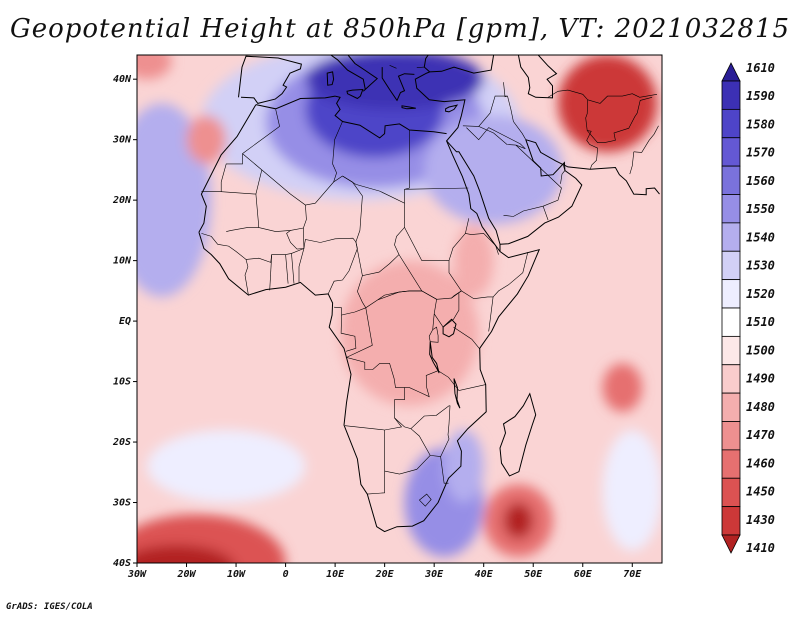 The image size is (800, 618). What do you see at coordinates (632, 490) in the screenshot?
I see `contour-se-indian-high` at bounding box center [632, 490].